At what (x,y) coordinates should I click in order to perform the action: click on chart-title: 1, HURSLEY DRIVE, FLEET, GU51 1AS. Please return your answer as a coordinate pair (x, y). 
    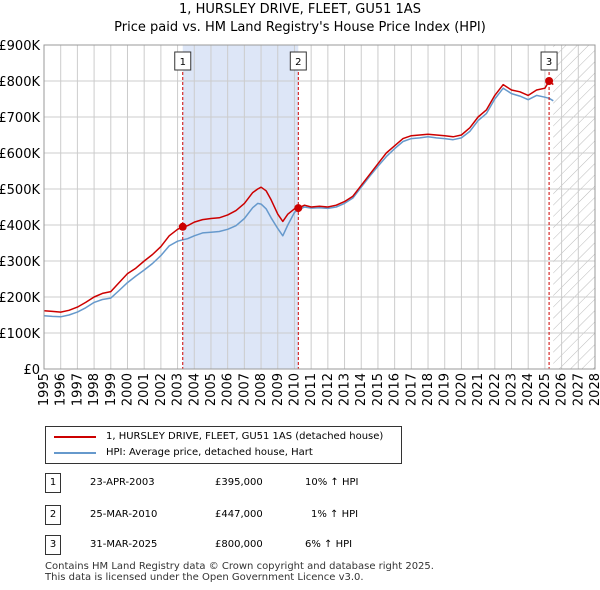
    Looking at the image, I should click on (300, 9).